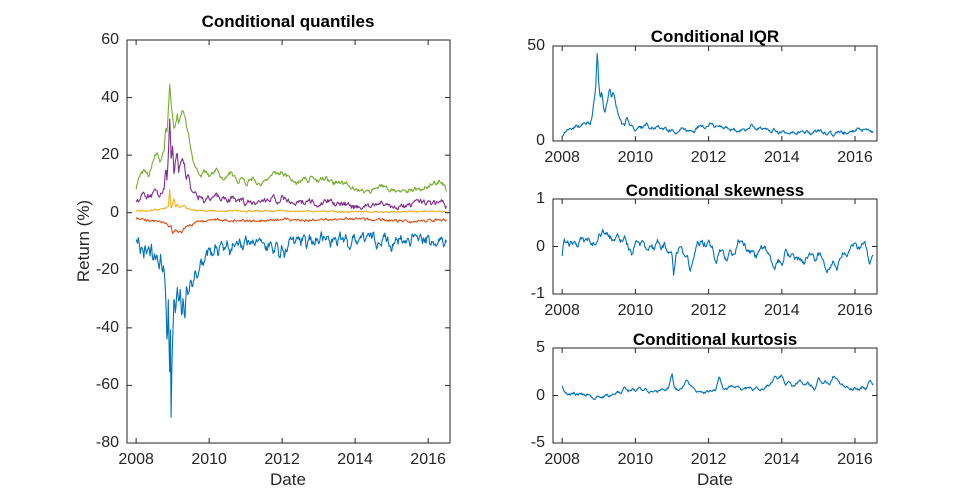  Describe the element at coordinates (107, 270) in the screenshot. I see `y-tick-label: -20` at that location.